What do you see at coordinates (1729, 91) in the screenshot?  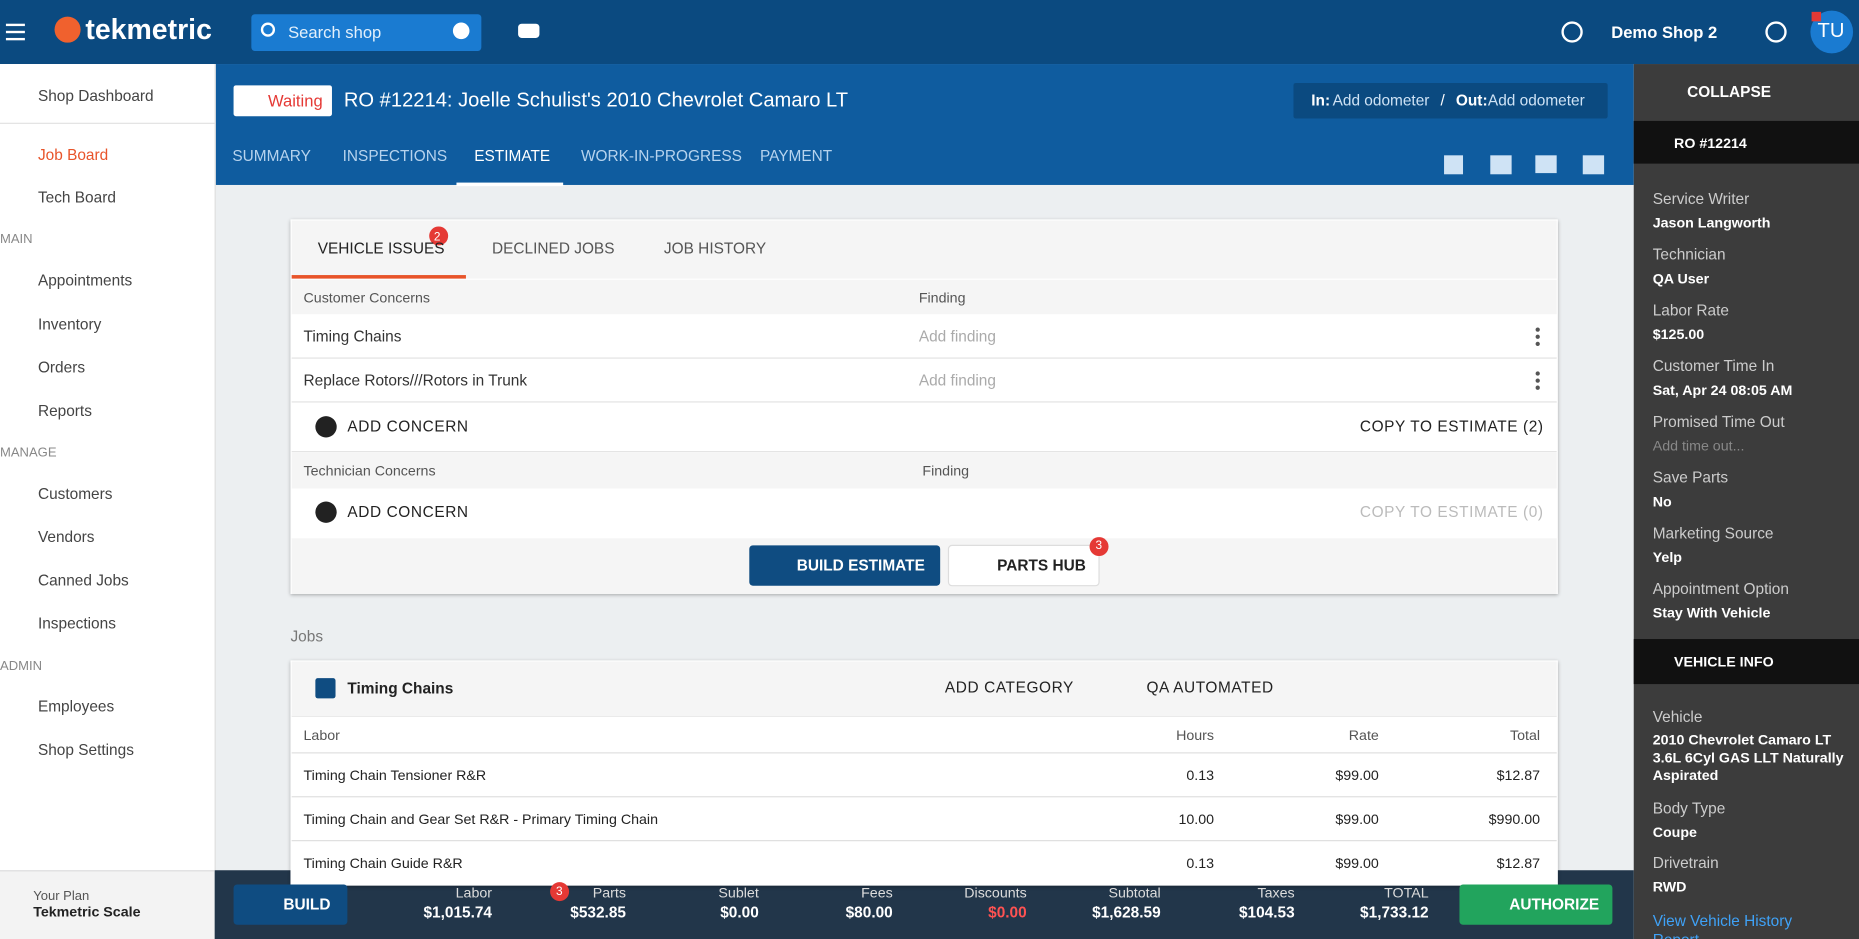 I see `collapse: COLLAPSE` at bounding box center [1729, 91].